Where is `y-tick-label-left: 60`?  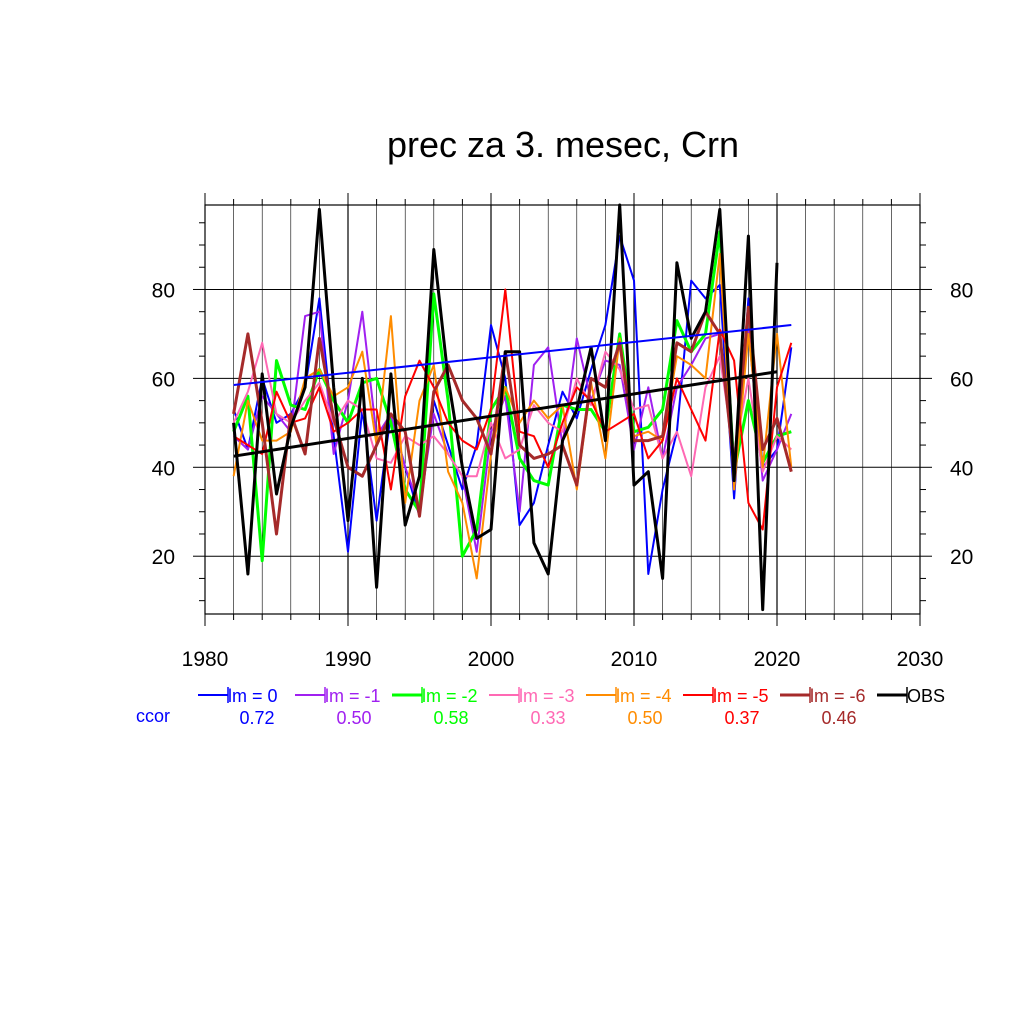 y-tick-label-left: 60 is located at coordinates (163, 379).